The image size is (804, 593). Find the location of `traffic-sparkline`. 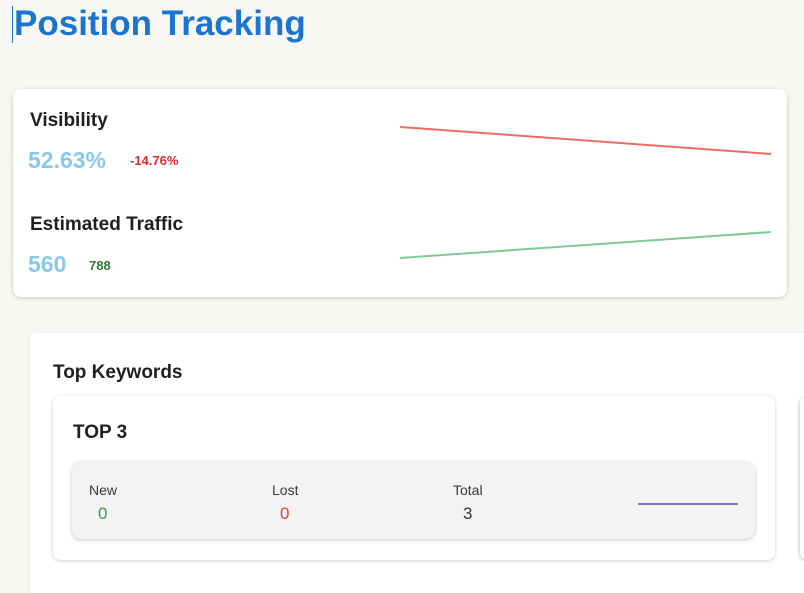

traffic-sparkline is located at coordinates (585, 245).